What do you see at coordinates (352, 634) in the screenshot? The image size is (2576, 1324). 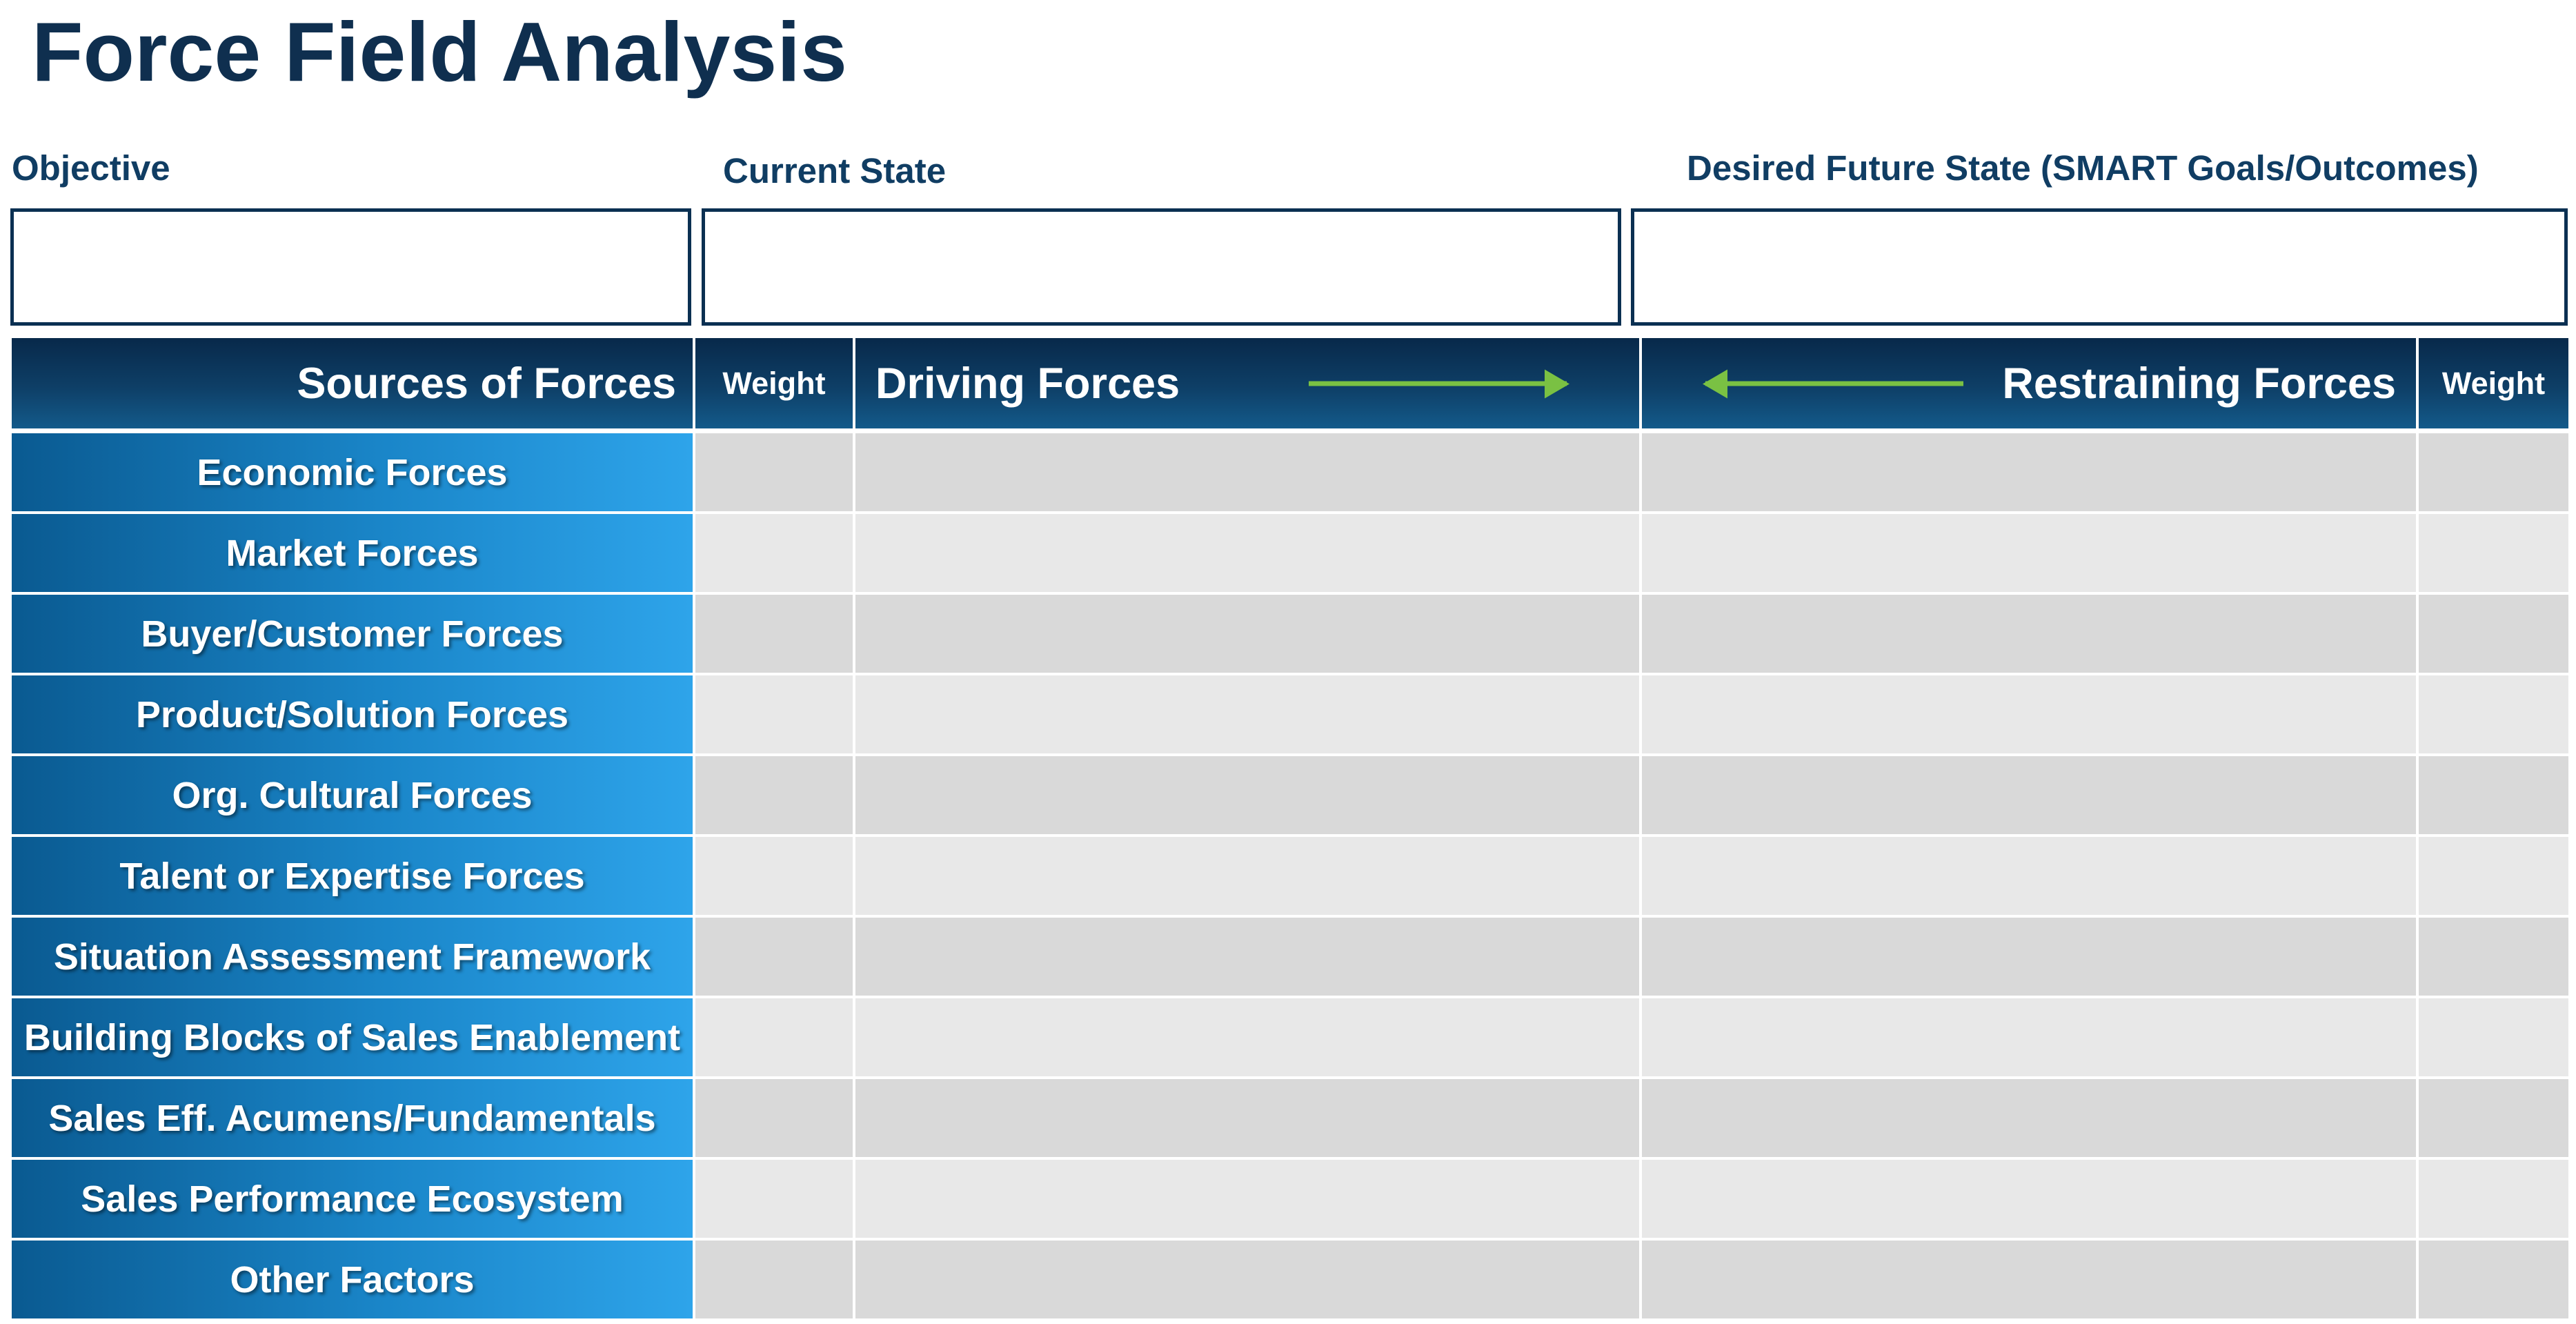 I see `source-label: Buyer/Customer Forces` at bounding box center [352, 634].